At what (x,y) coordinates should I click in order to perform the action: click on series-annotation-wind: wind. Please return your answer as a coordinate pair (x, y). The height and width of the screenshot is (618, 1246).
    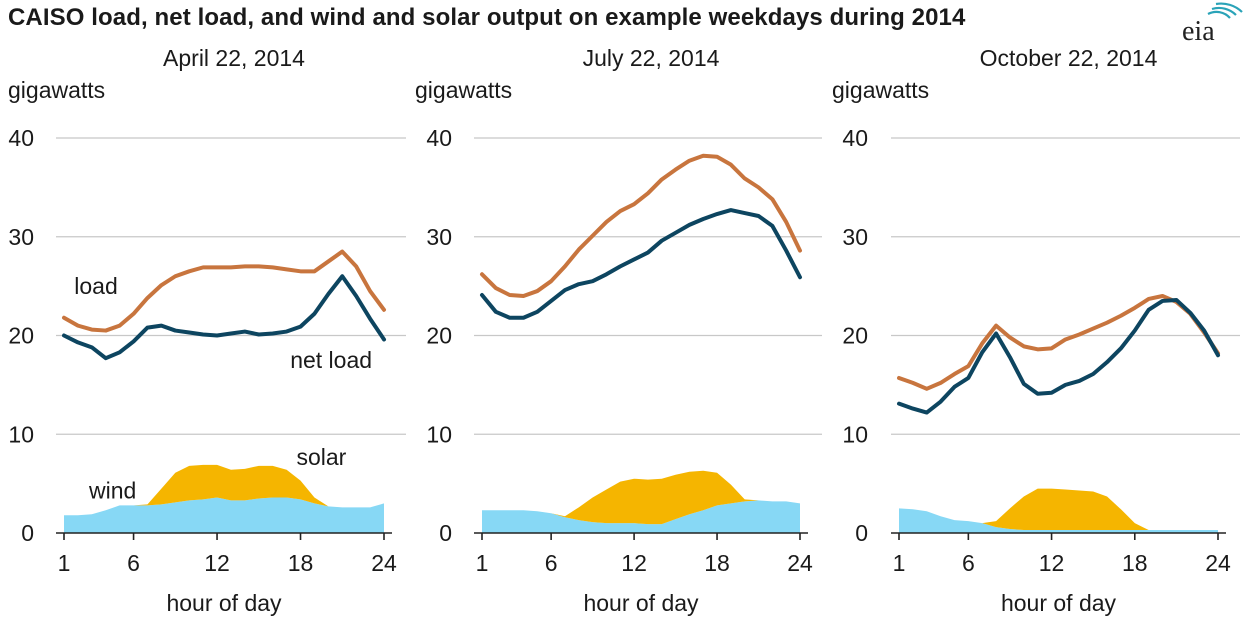
    Looking at the image, I should click on (112, 490).